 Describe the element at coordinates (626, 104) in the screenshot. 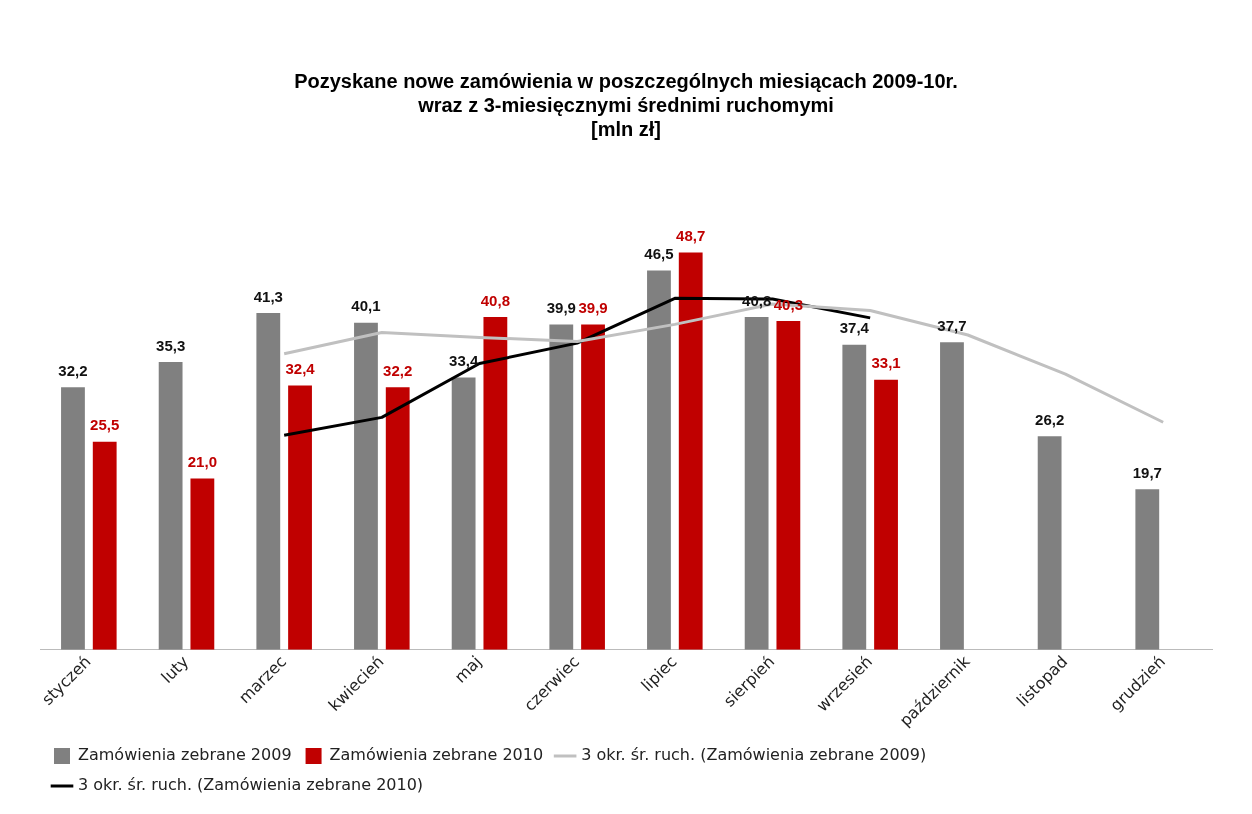

I see `text: wraz z 3-miesięcznymi średnimi ruchomymi` at that location.